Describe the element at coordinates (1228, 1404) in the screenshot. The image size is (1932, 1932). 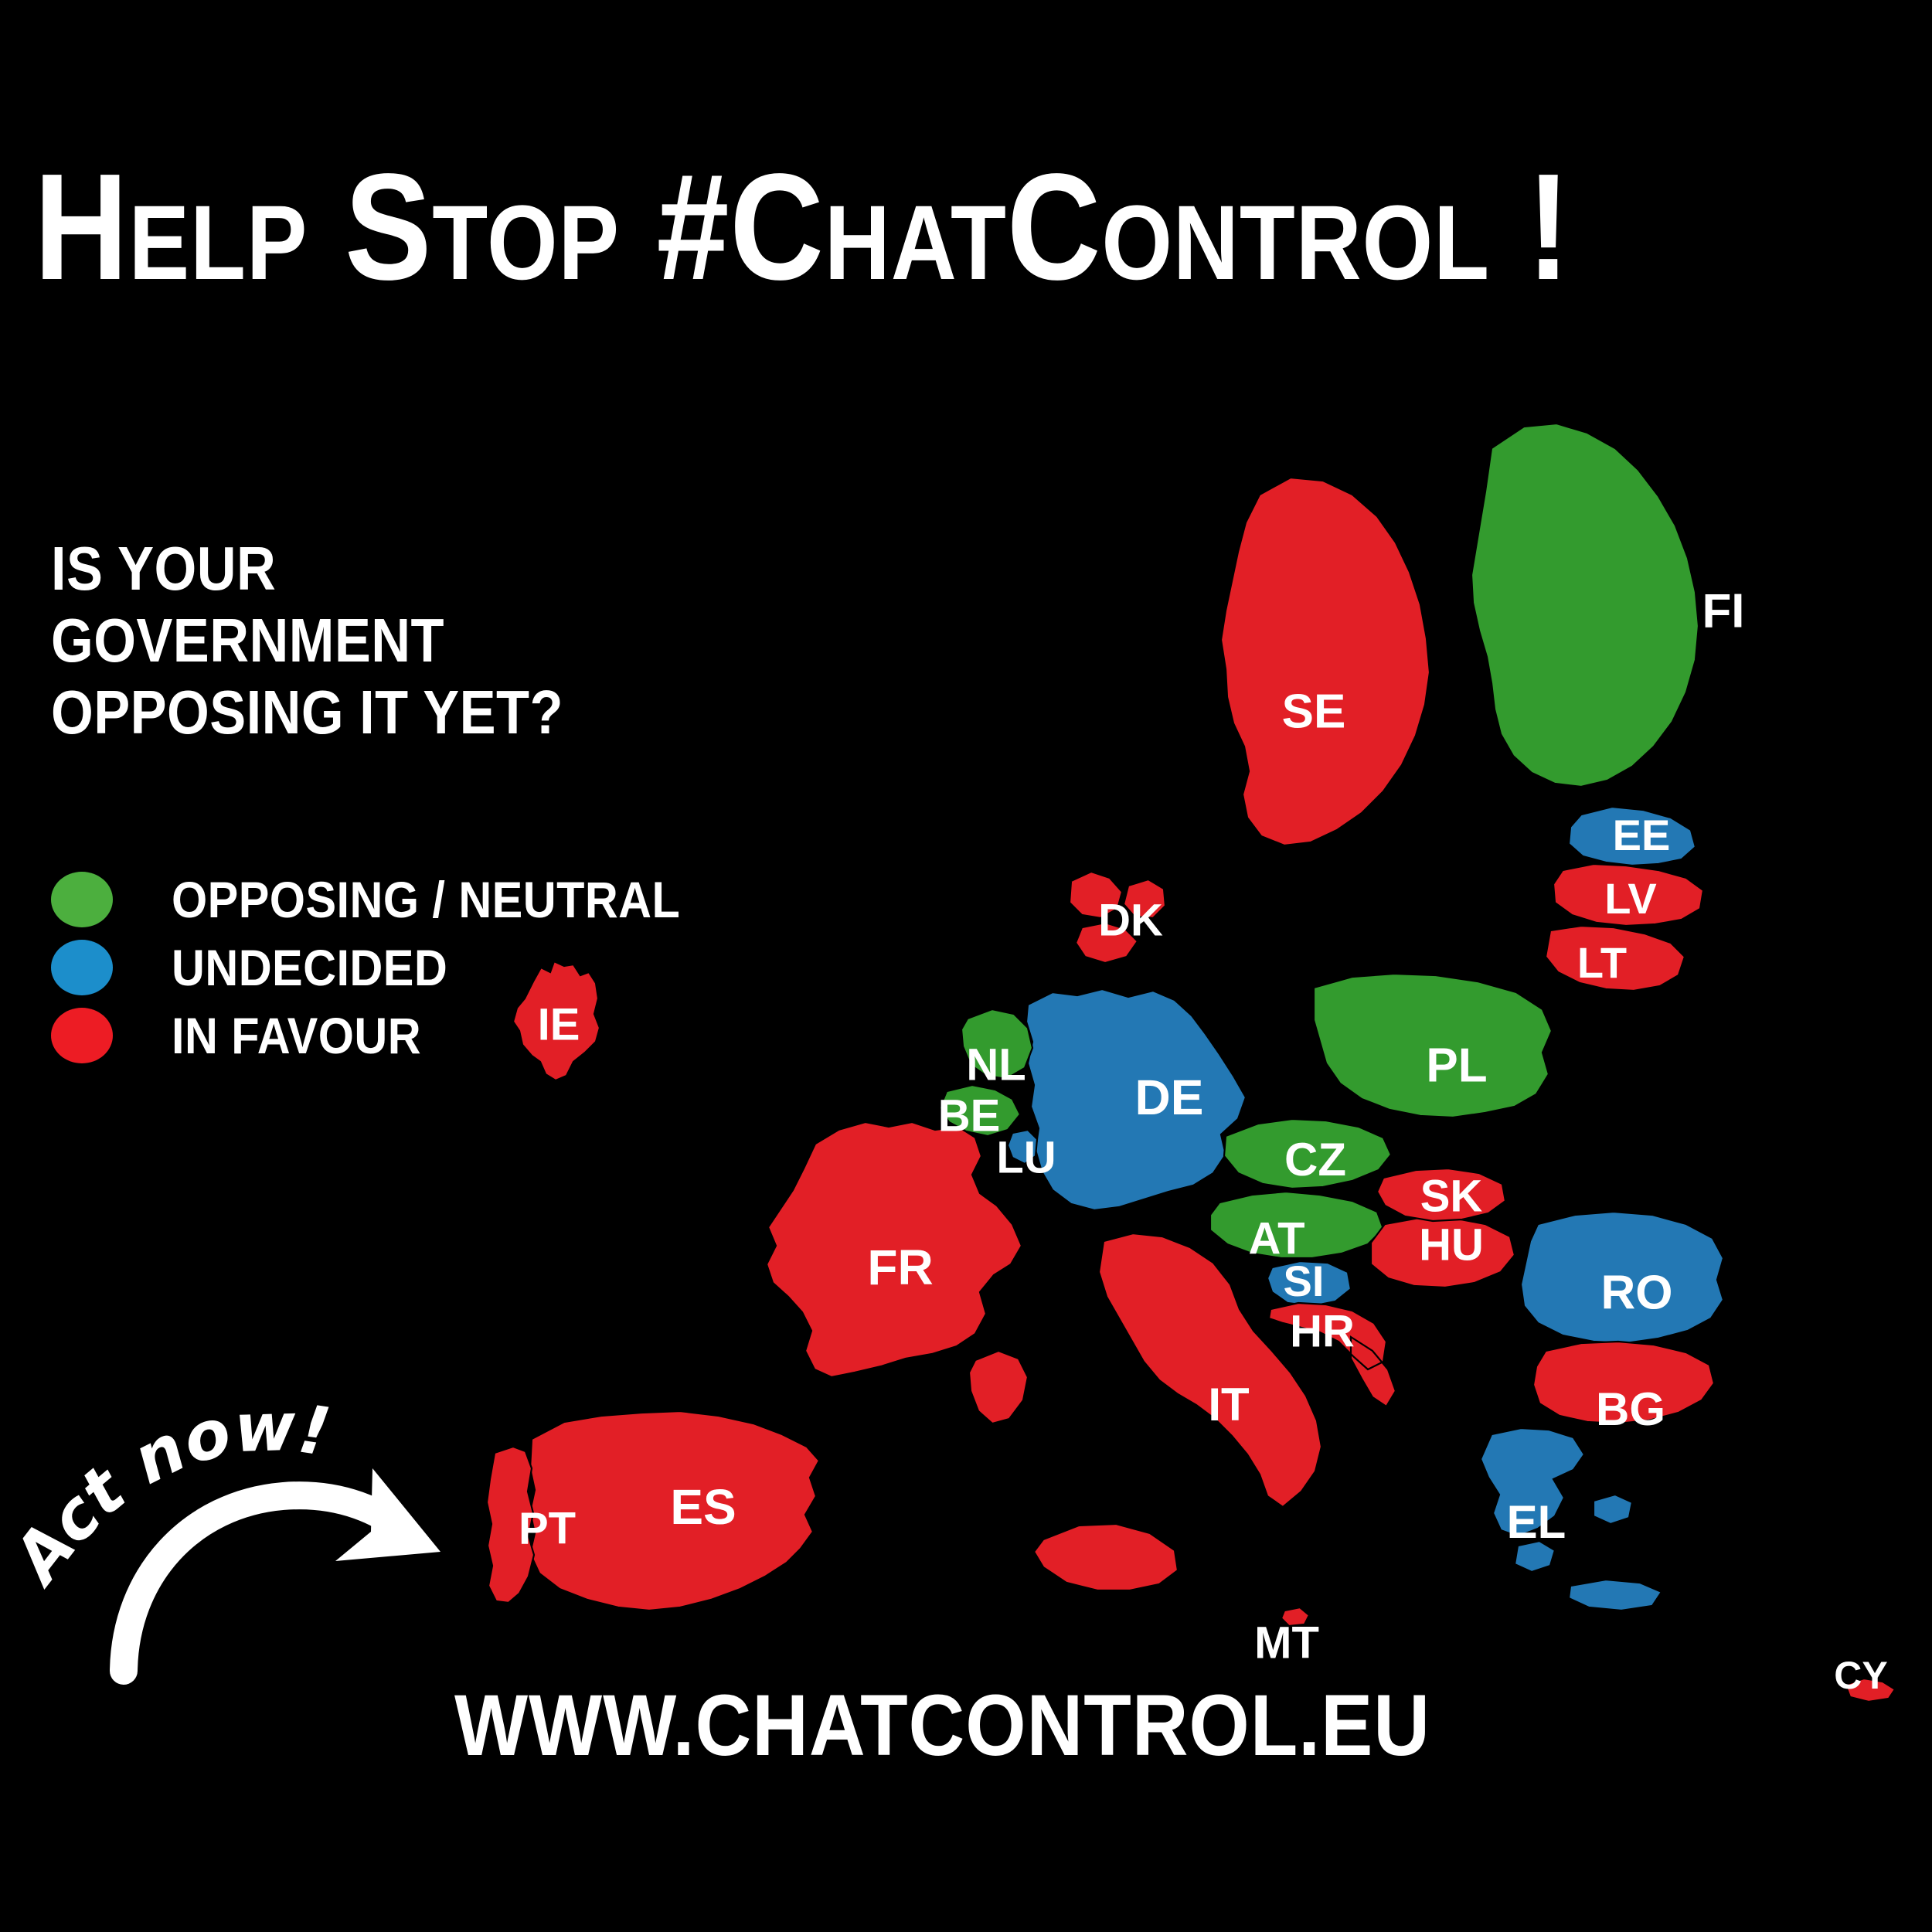
I see `country-label-it: IT` at that location.